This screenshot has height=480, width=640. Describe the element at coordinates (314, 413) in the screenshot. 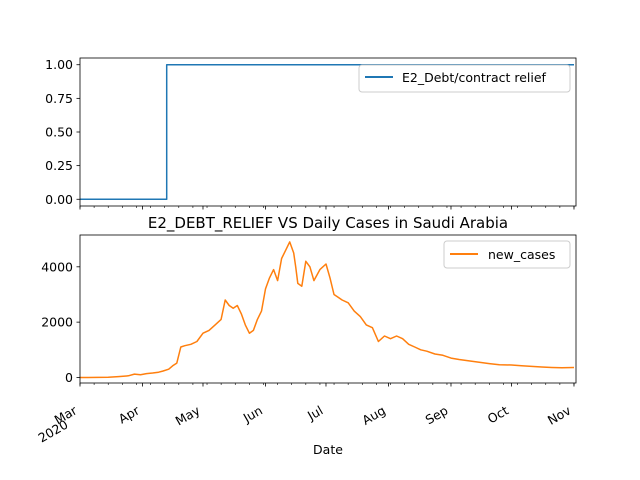

I see `bottom-x-tick-label: Jul` at that location.